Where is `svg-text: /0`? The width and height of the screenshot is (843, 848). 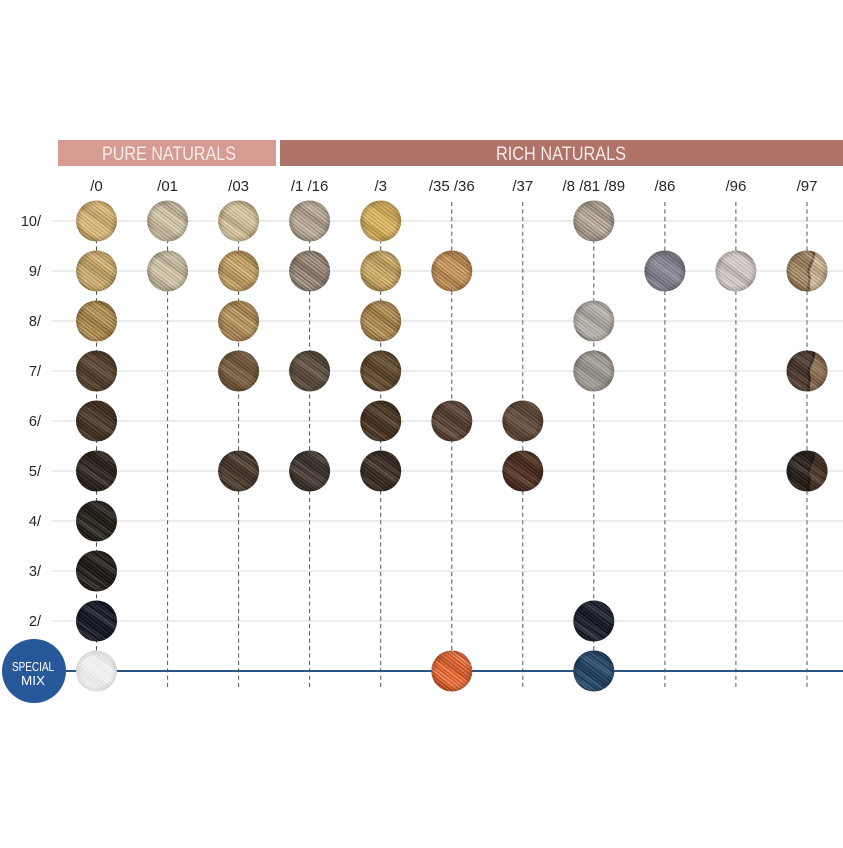
svg-text: /0 is located at coordinates (96, 186).